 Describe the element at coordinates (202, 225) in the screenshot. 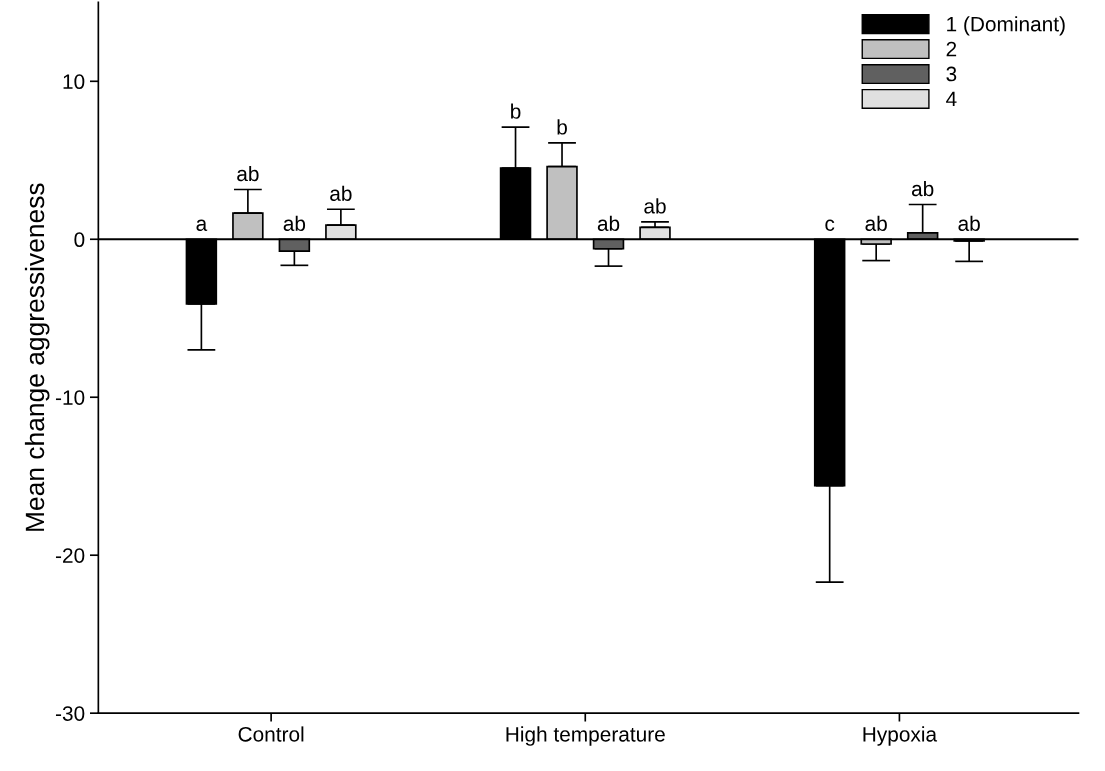

I see `data-label: a` at that location.